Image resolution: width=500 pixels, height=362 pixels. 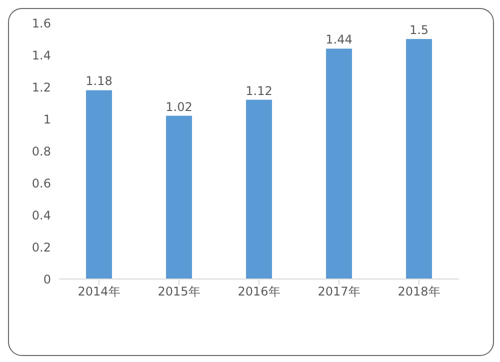 What do you see at coordinates (179, 291) in the screenshot?
I see `x-tick-label: 2015年` at bounding box center [179, 291].